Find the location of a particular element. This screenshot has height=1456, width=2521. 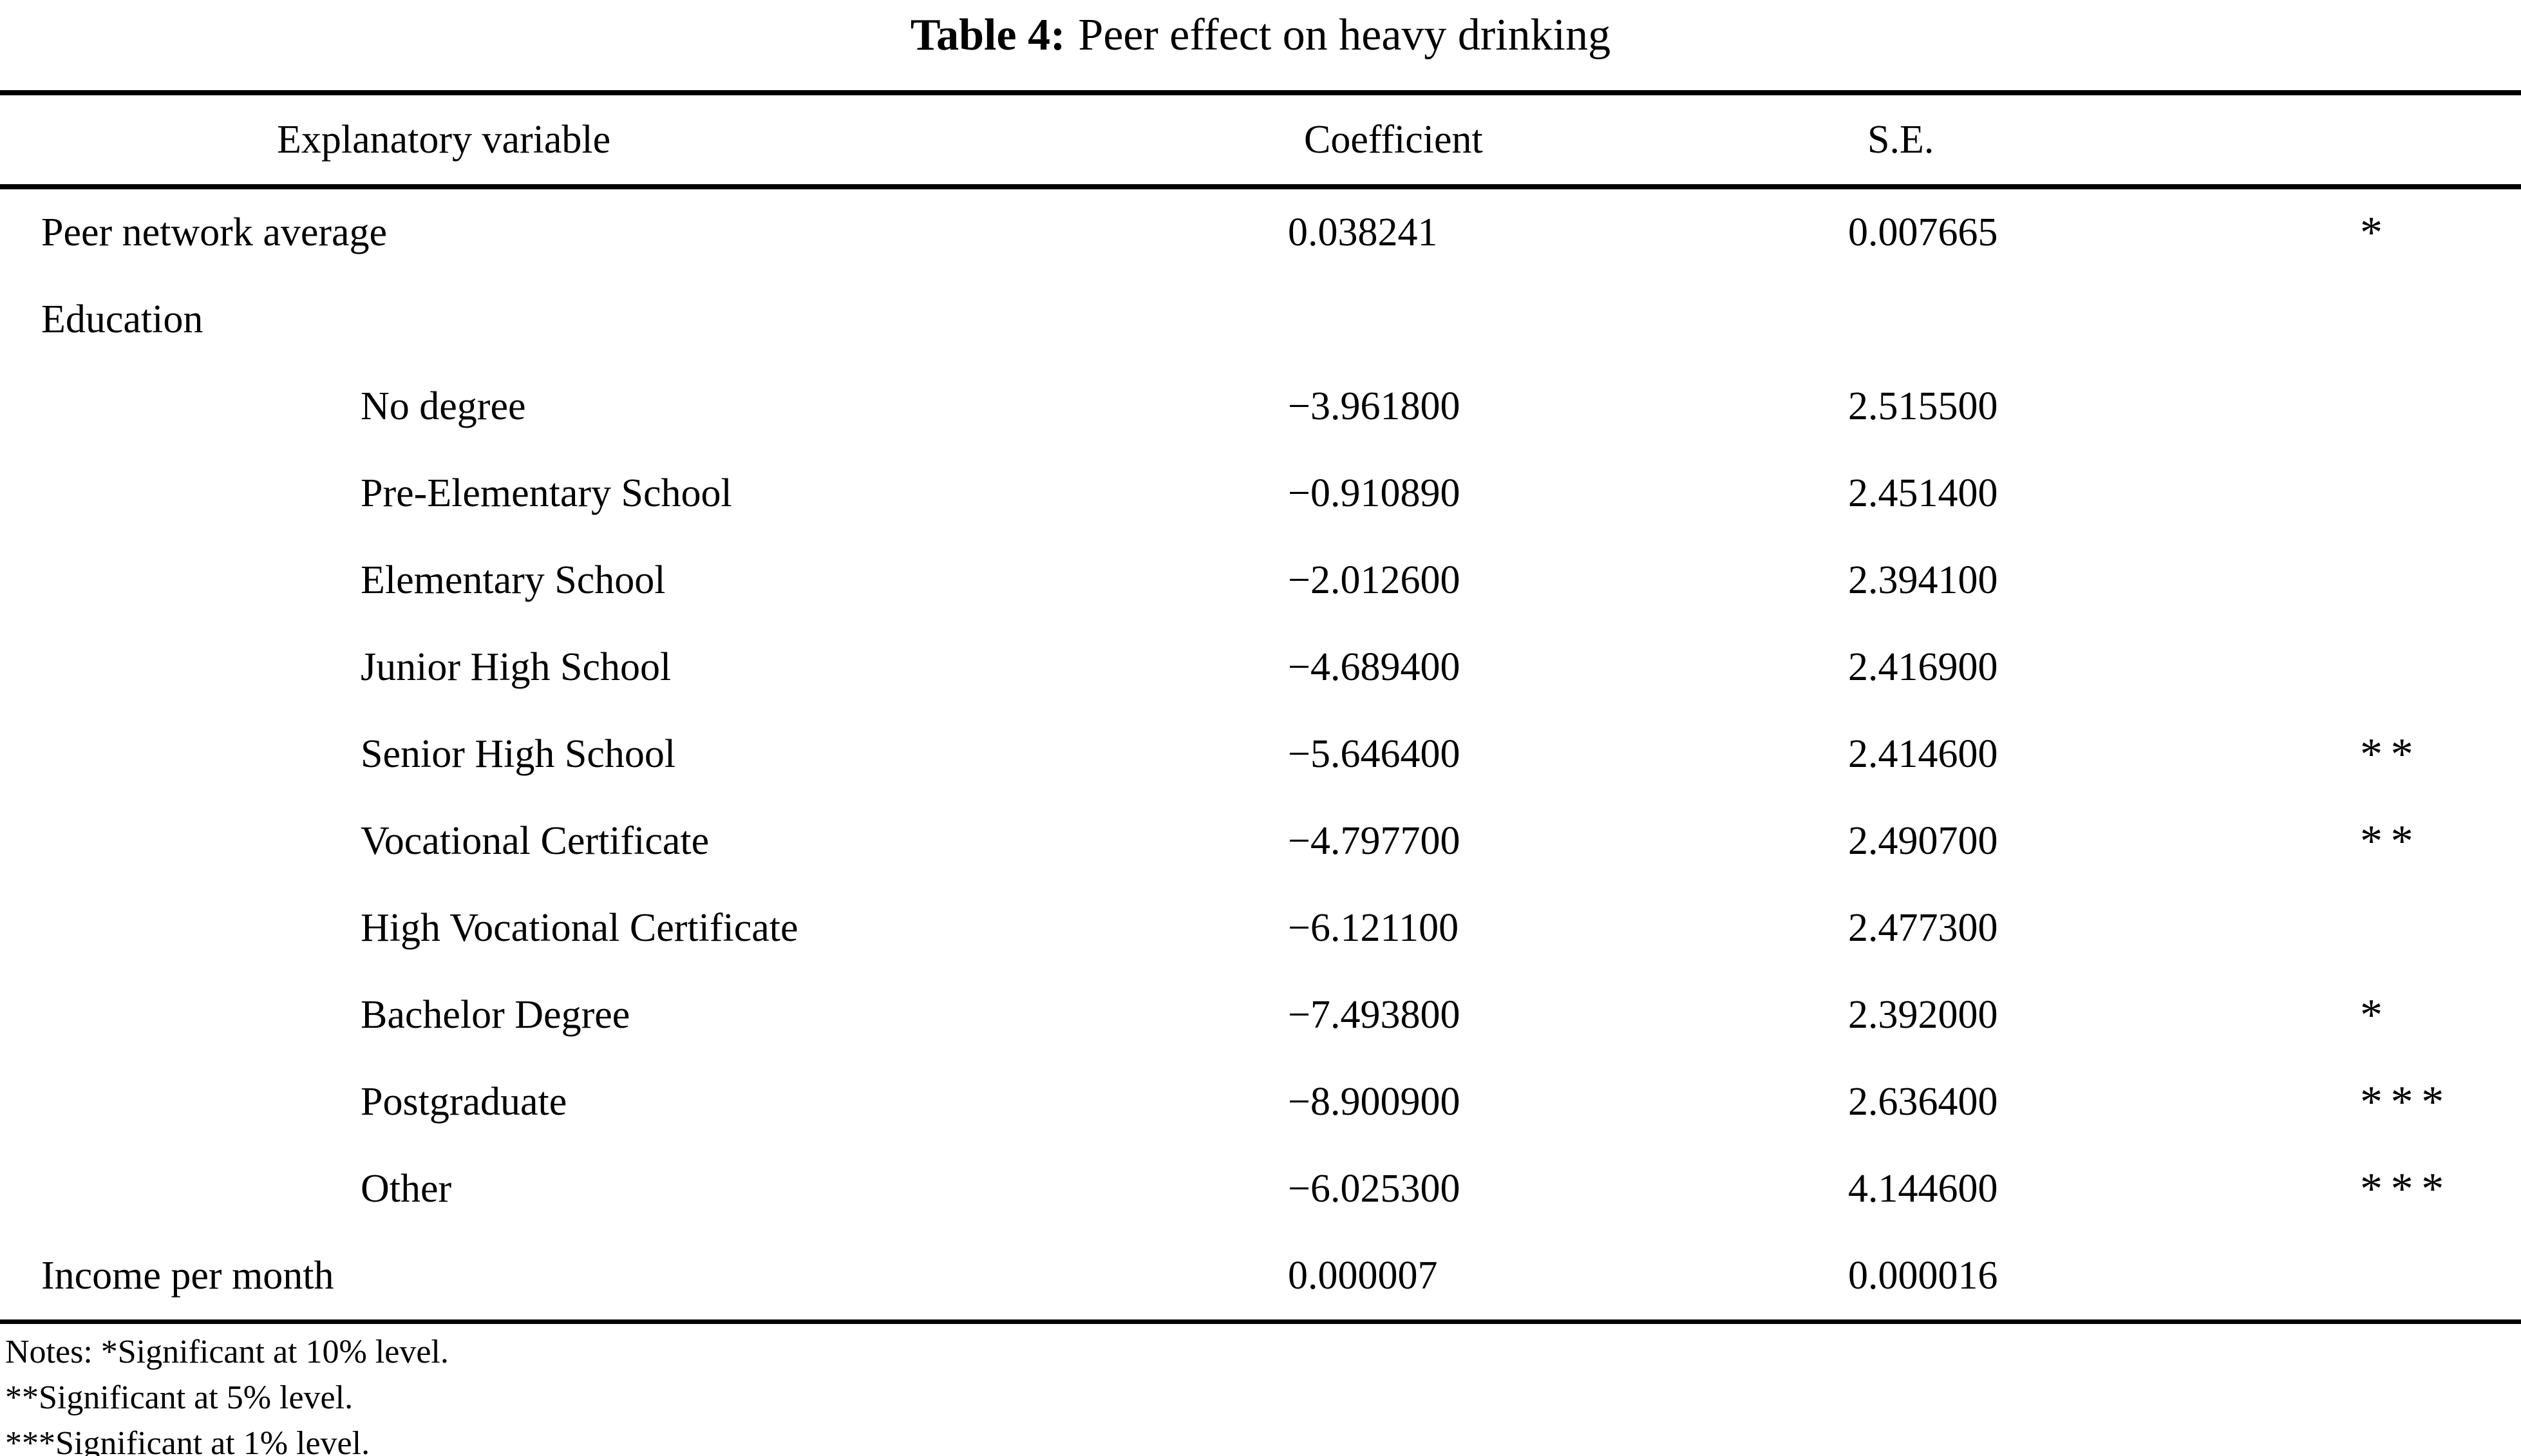

table-row: Bachelor Degree −7.493800 2.392000 * is located at coordinates (1260, 1015).